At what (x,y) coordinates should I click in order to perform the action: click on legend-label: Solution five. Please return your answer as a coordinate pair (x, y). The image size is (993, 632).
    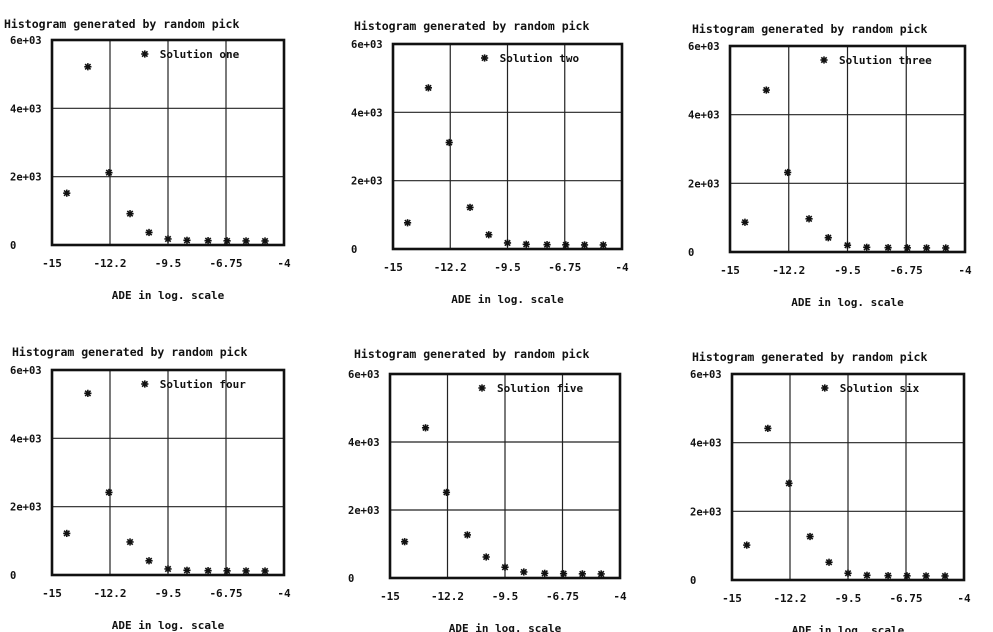
    Looking at the image, I should click on (540, 388).